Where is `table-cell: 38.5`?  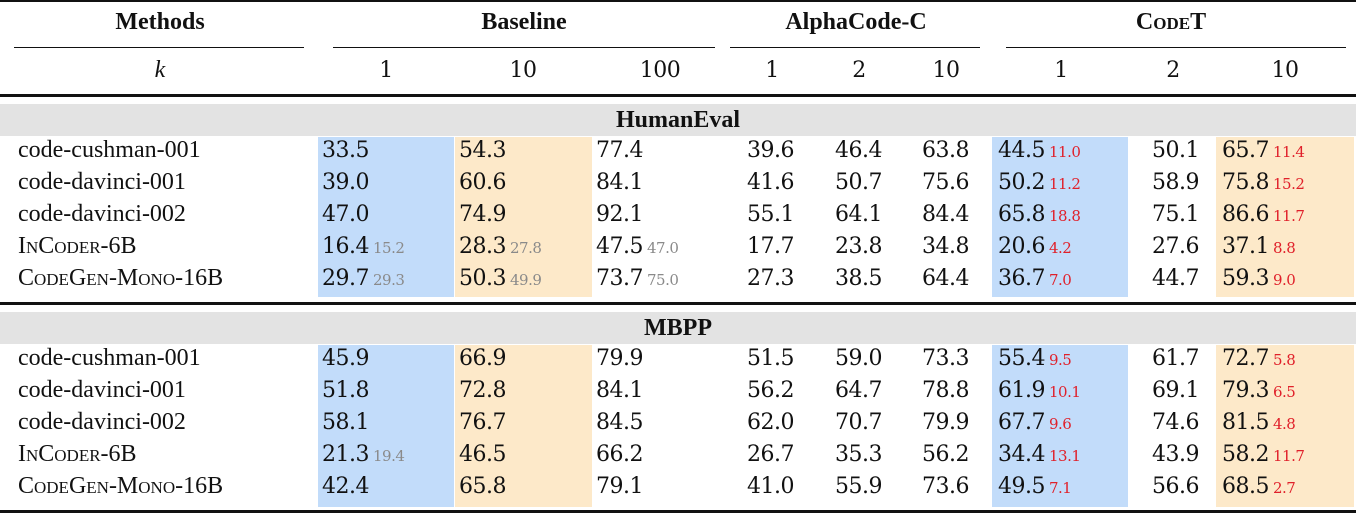
table-cell: 38.5 is located at coordinates (858, 279).